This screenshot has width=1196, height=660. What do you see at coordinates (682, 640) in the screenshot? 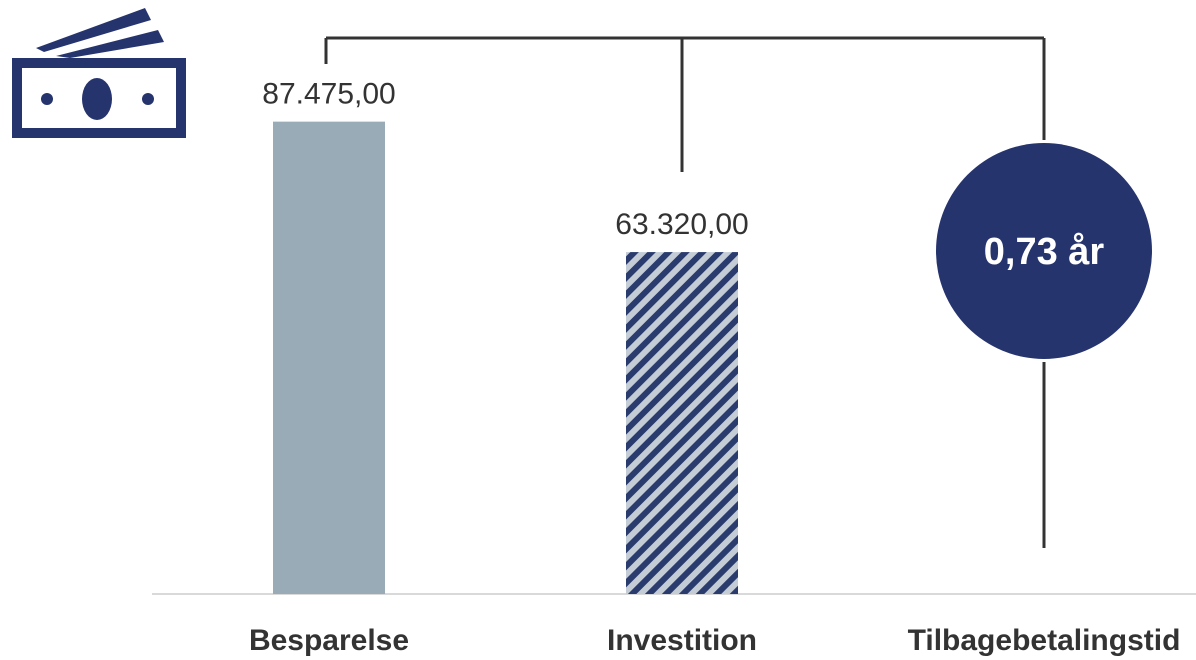
I see `category-label-investition: Investition` at bounding box center [682, 640].